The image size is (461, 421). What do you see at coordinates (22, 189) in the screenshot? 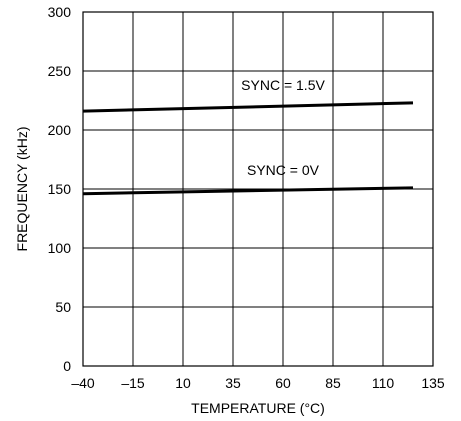
I see `y-axis-label: FREQUENCY (kHz)` at bounding box center [22, 189].